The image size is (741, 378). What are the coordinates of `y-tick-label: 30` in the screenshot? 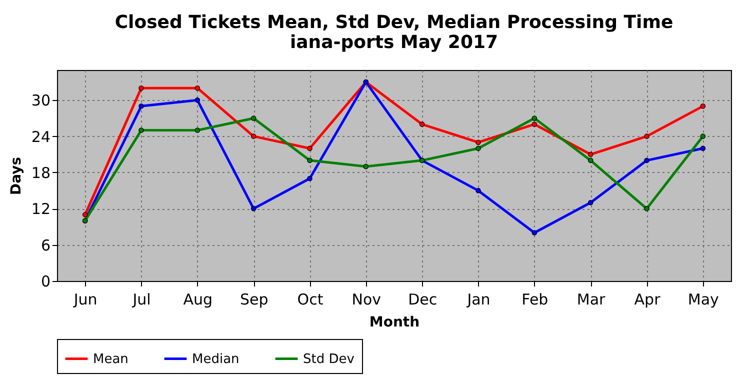 It's located at (40, 101).